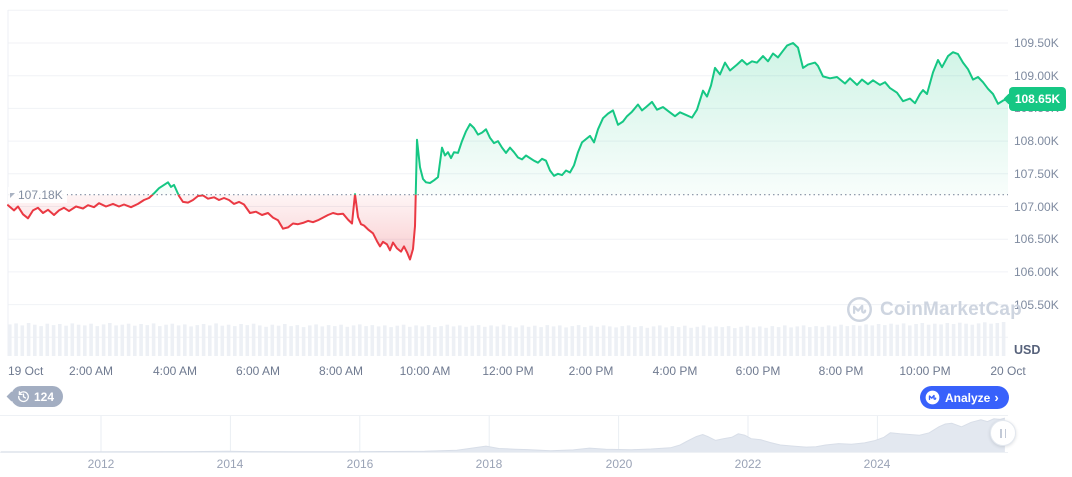 The height and width of the screenshot is (477, 1072). What do you see at coordinates (925, 371) in the screenshot?
I see `x-axis-label: 10:00 PM` at bounding box center [925, 371].